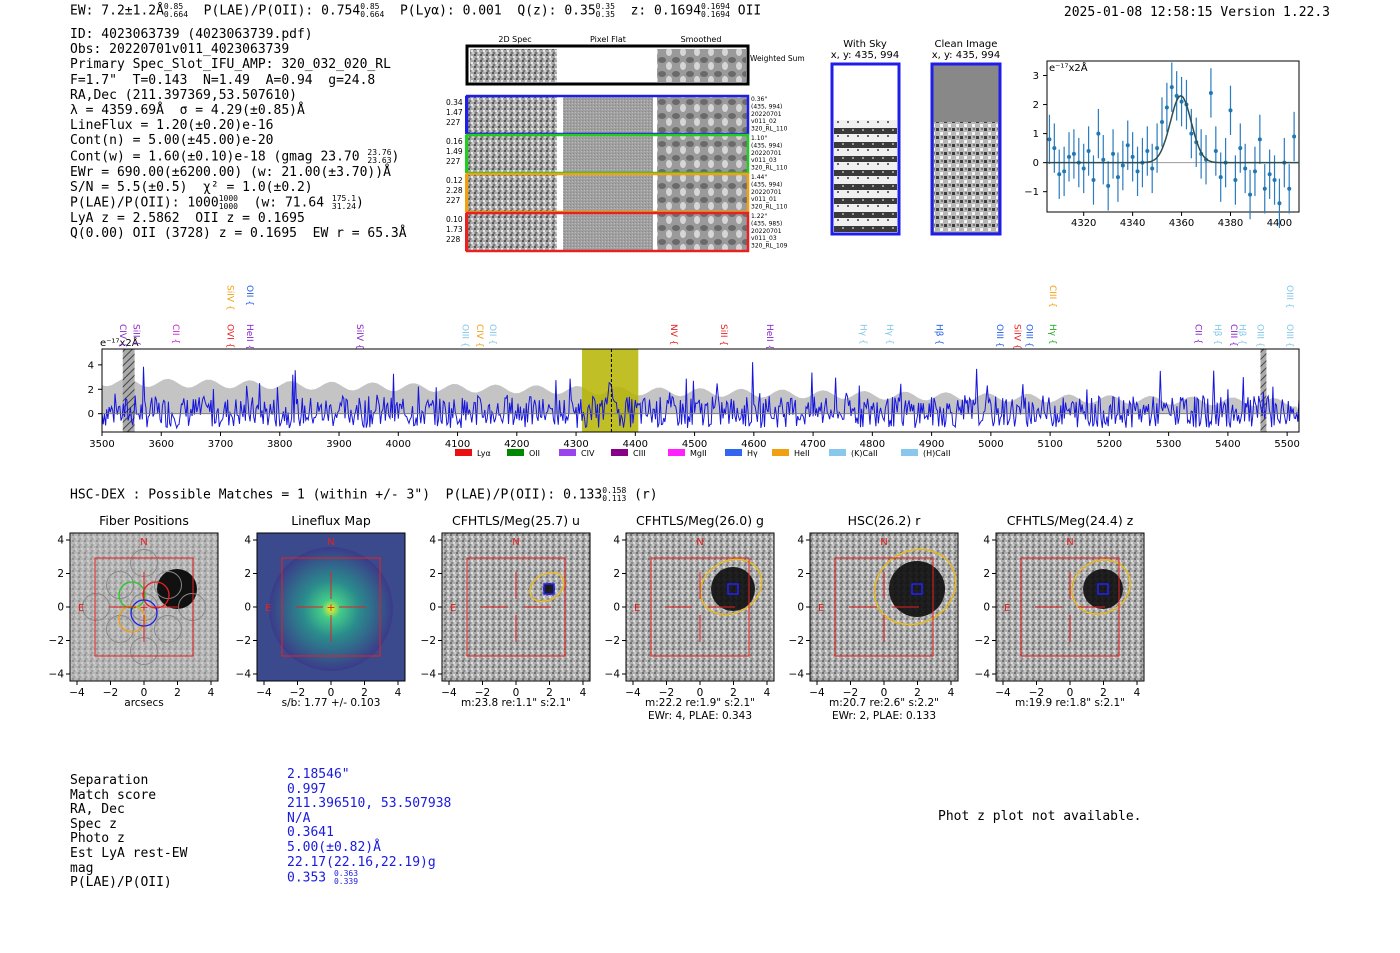 The width and height of the screenshot is (1400, 953). Describe the element at coordinates (454, 102) in the screenshot. I see `cutout-left-label: 0.34` at that location.